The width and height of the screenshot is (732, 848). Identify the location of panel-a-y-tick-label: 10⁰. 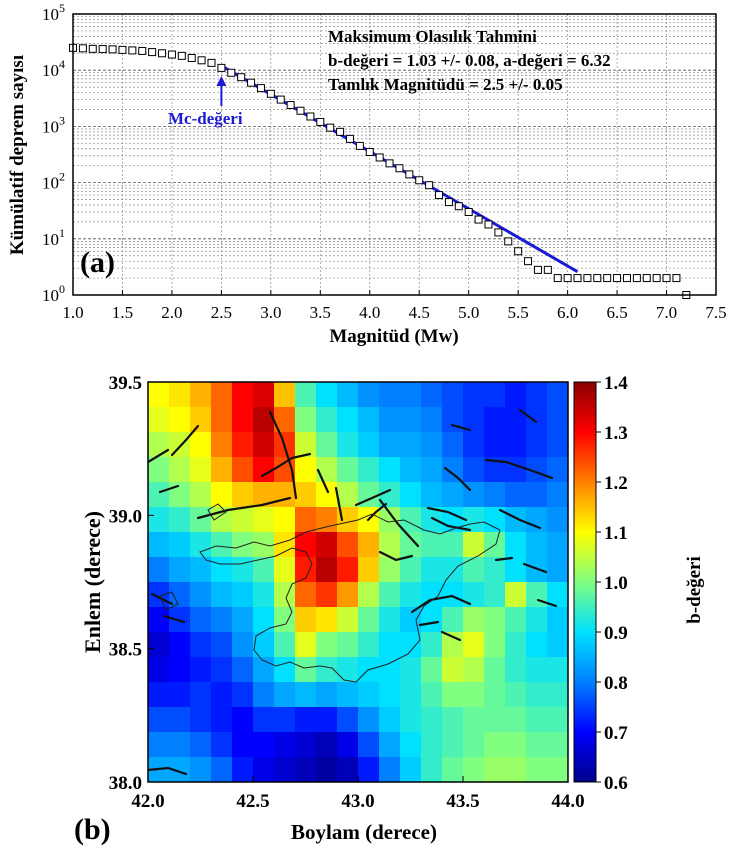
(53, 293).